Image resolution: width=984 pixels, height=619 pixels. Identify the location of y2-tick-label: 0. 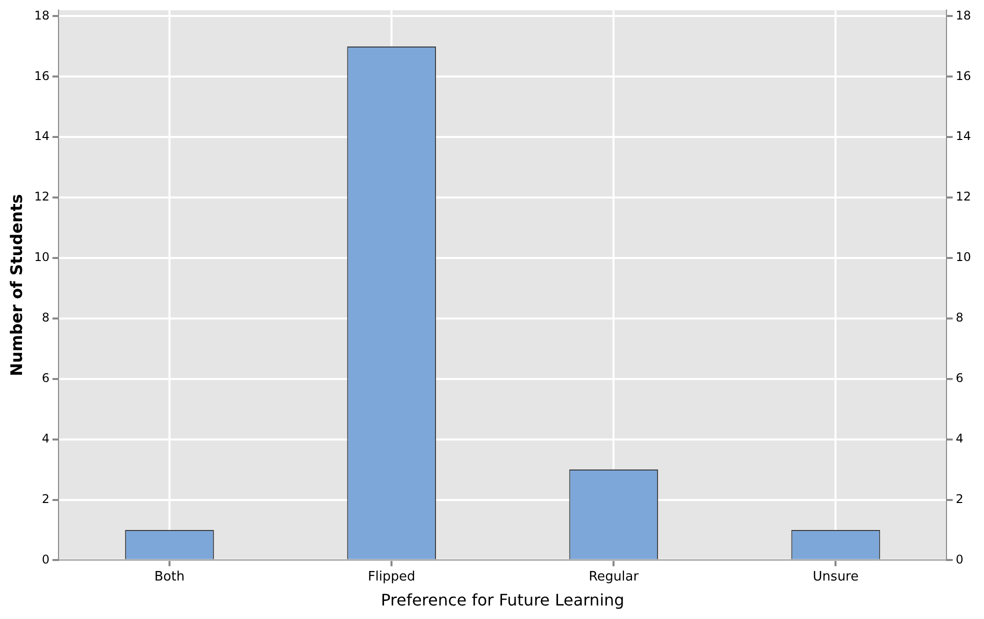
(960, 559).